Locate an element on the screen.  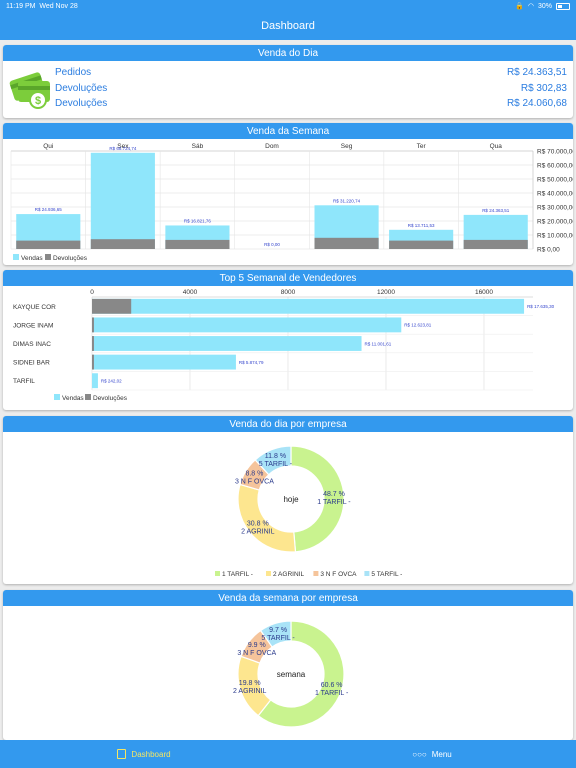
y-tick-label: R$ 0,00 is located at coordinates (548, 250).